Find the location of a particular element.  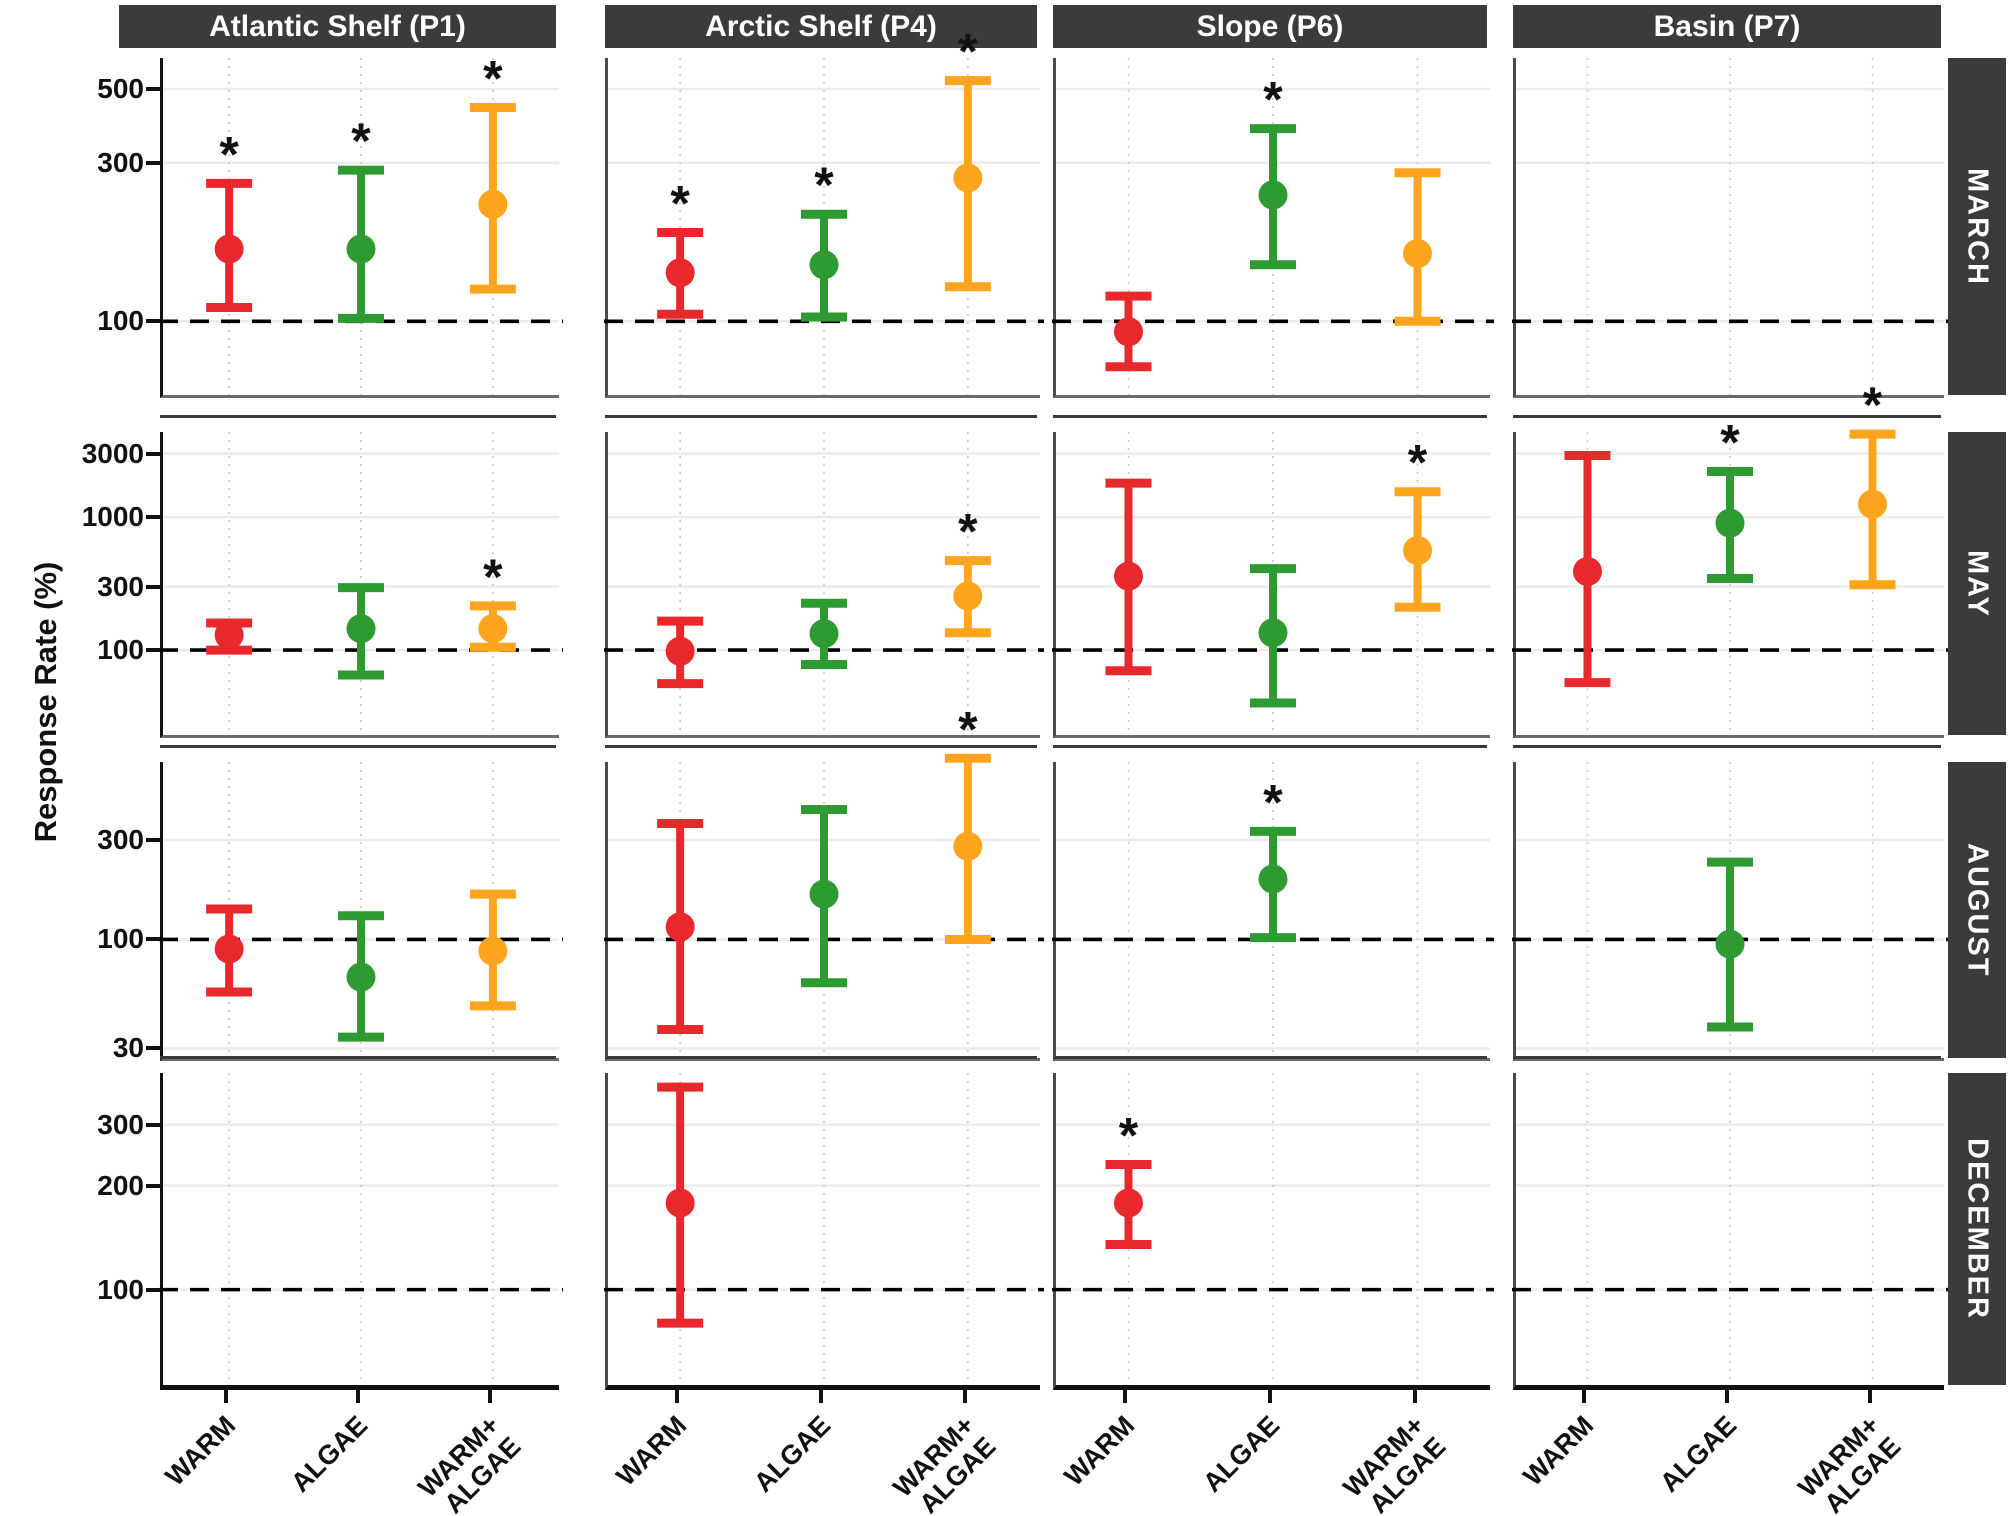

y-tick-label: 500 is located at coordinates (120, 89).